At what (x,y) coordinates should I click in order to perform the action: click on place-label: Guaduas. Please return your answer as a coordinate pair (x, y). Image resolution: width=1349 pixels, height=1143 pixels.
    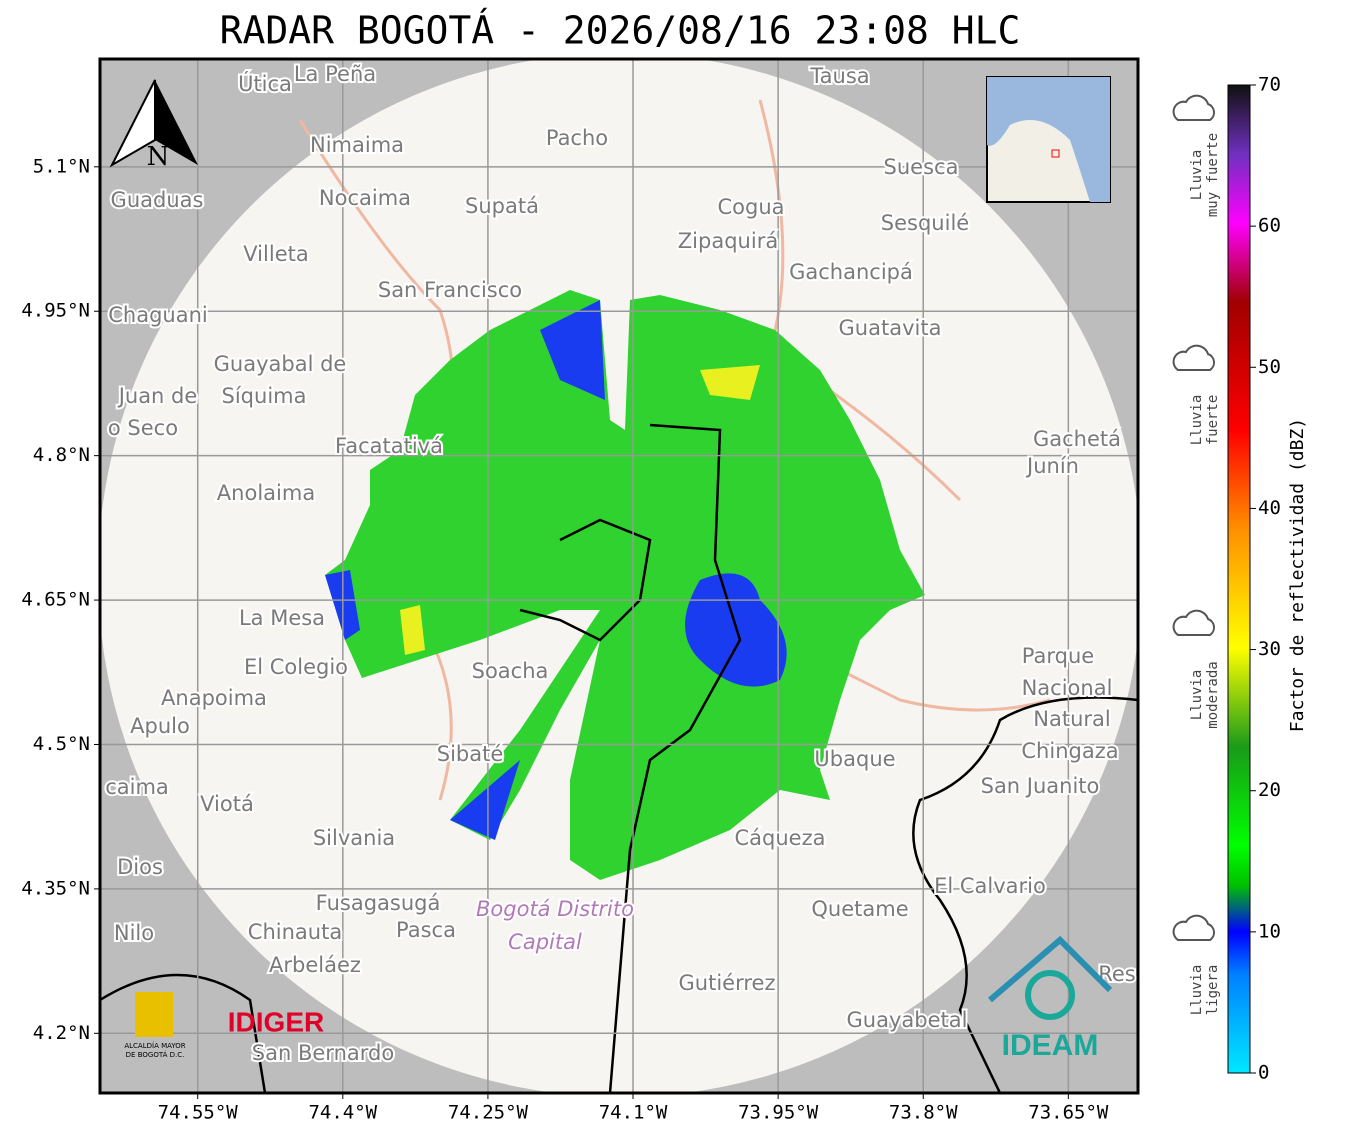
    Looking at the image, I should click on (157, 200).